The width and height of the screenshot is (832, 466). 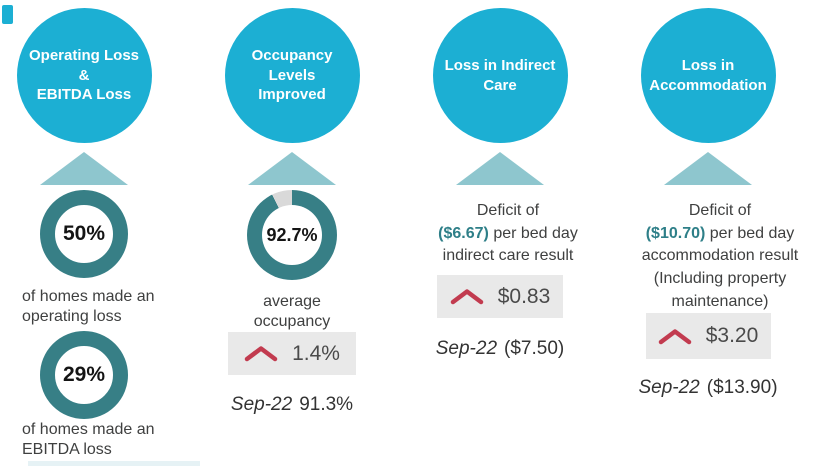 What do you see at coordinates (292, 312) in the screenshot?
I see `donut-caption: average occupancy` at bounding box center [292, 312].